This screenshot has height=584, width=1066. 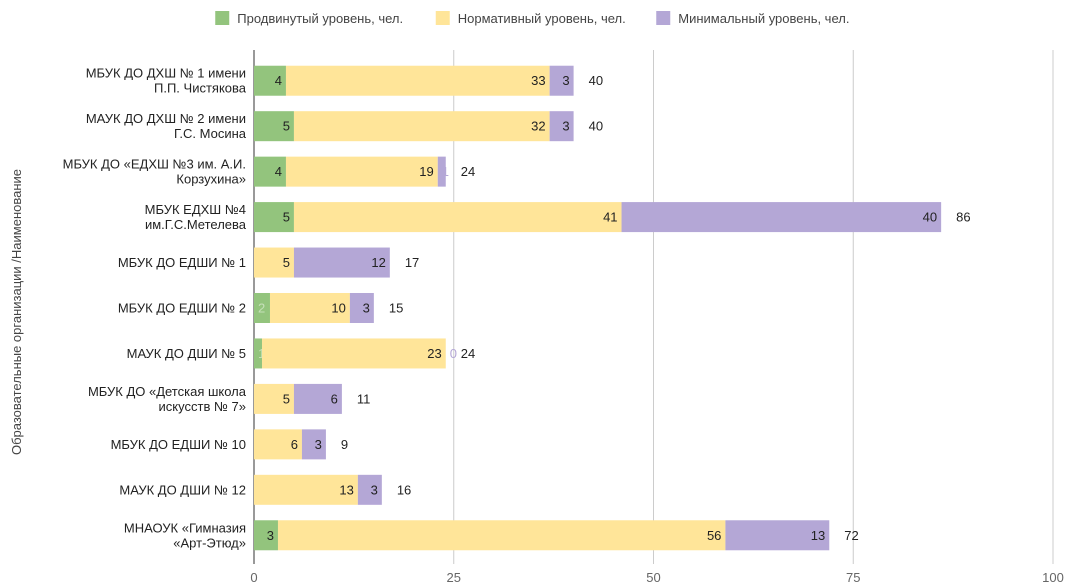 What do you see at coordinates (426, 171) in the screenshot?
I see `bar-value-label: 19` at bounding box center [426, 171].